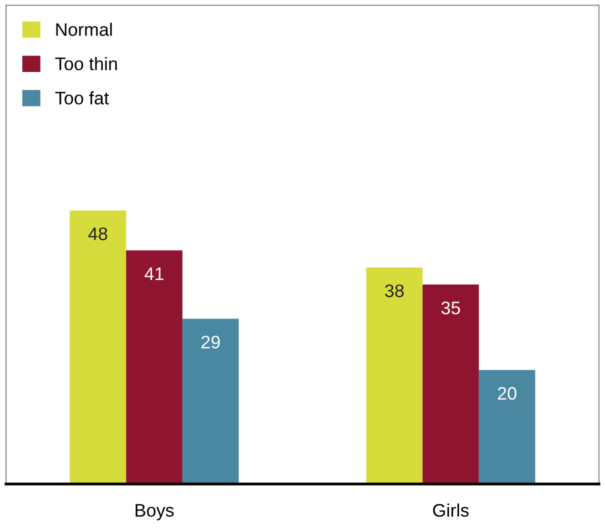  I want to click on legend-label: Too fat, so click(82, 97).